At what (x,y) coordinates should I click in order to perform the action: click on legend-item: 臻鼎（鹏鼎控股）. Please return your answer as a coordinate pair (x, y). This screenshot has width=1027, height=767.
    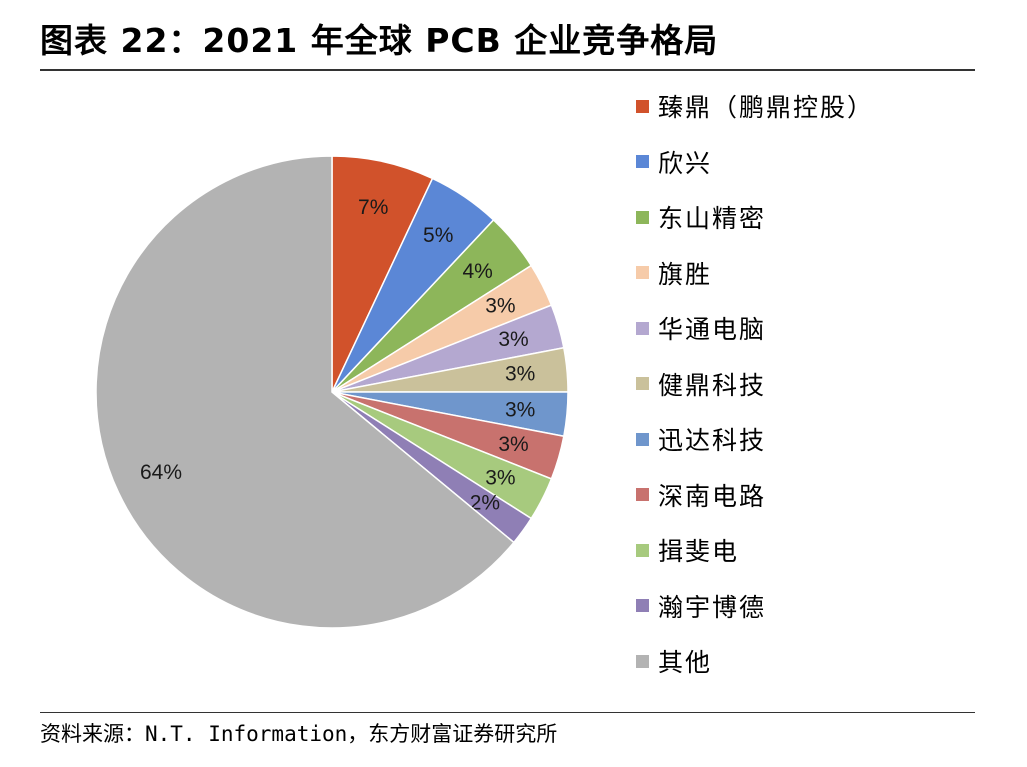
    Looking at the image, I should click on (755, 106).